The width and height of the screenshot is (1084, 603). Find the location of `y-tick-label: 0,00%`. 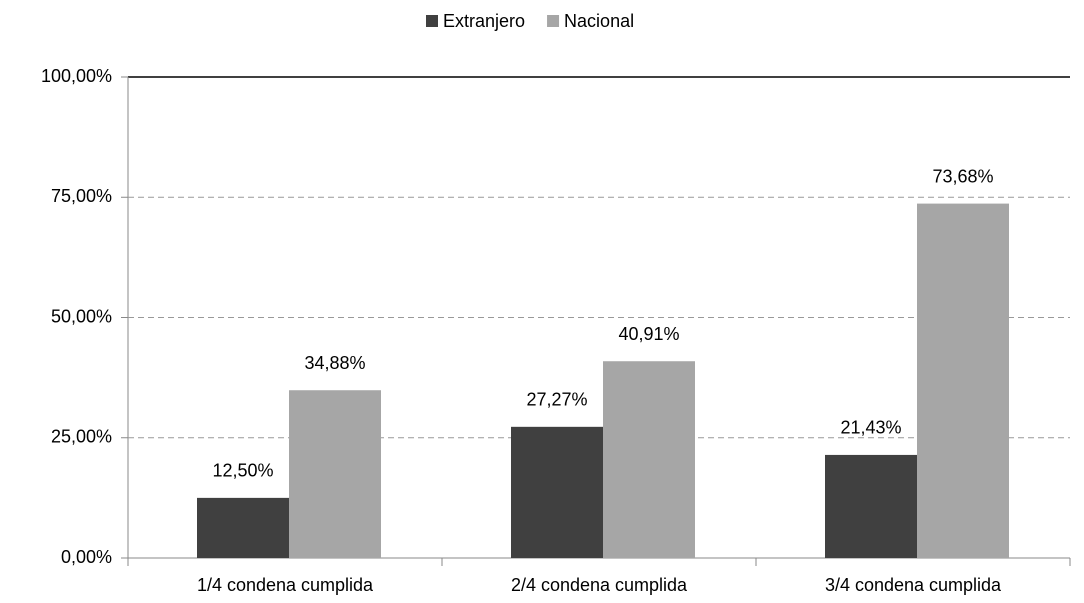

y-tick-label: 0,00% is located at coordinates (86, 557).